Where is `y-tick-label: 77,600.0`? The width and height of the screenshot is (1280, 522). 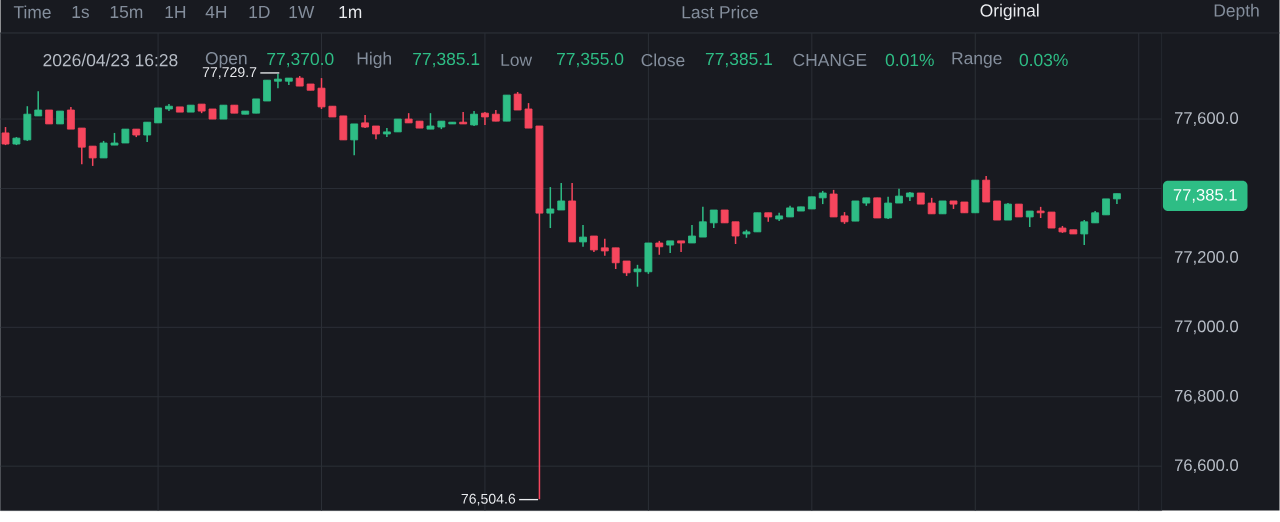 y-tick-label: 77,600.0 is located at coordinates (1206, 119).